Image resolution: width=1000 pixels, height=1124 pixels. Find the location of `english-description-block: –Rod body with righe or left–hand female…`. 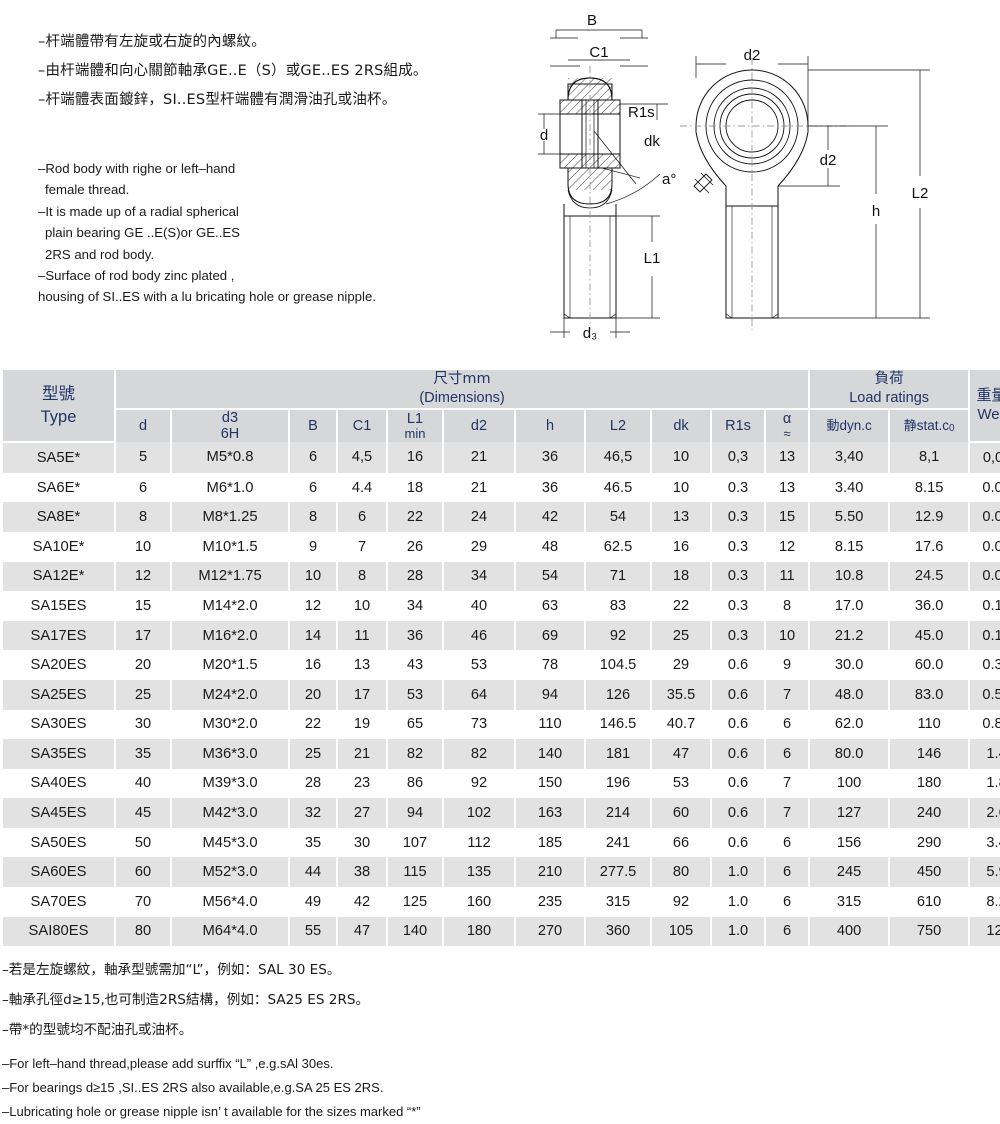

english-description-block: –Rod body with righe or left–hand female… is located at coordinates (283, 233).